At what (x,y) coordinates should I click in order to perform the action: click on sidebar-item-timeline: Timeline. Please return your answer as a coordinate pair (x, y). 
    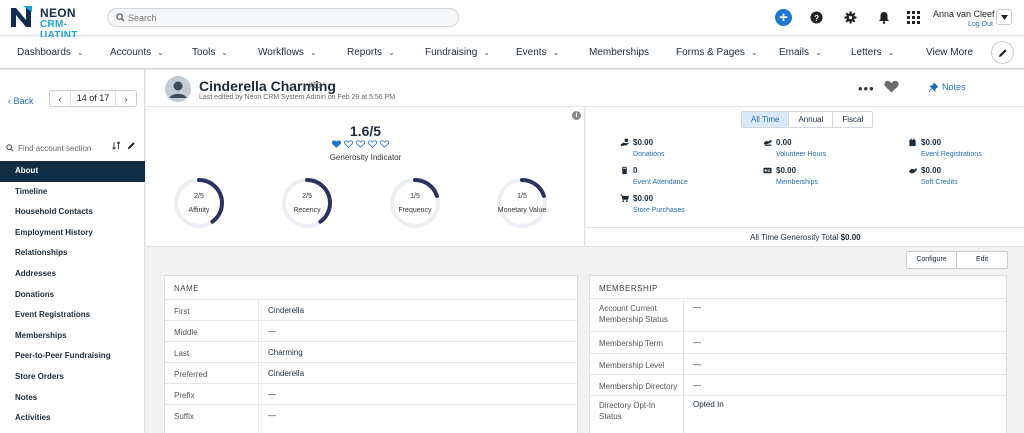
    Looking at the image, I should click on (31, 191).